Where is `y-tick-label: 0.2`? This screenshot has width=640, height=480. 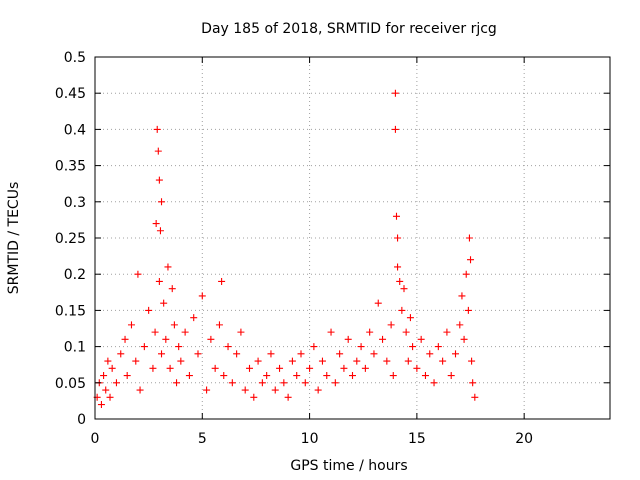
y-tick-label: 0.2 is located at coordinates (75, 275).